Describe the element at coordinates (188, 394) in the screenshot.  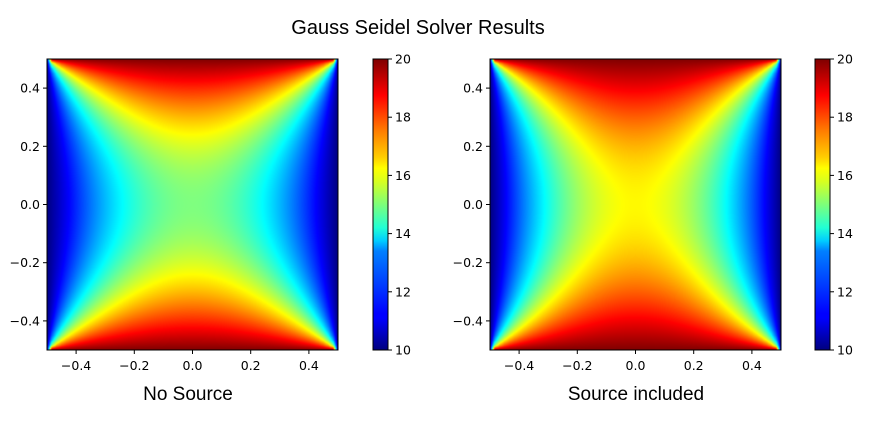
I see `panel-subtitle-no-source: No Source` at that location.